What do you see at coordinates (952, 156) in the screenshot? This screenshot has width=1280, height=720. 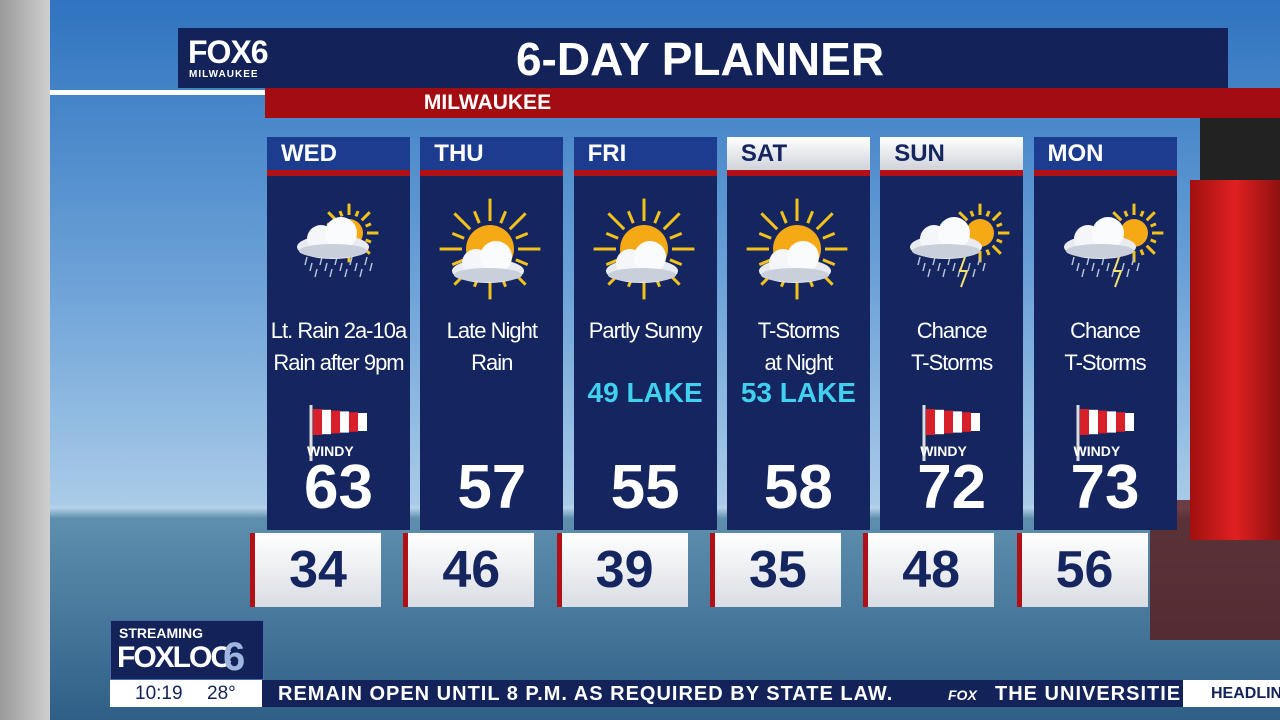 I see `day-name: SUN` at bounding box center [952, 156].